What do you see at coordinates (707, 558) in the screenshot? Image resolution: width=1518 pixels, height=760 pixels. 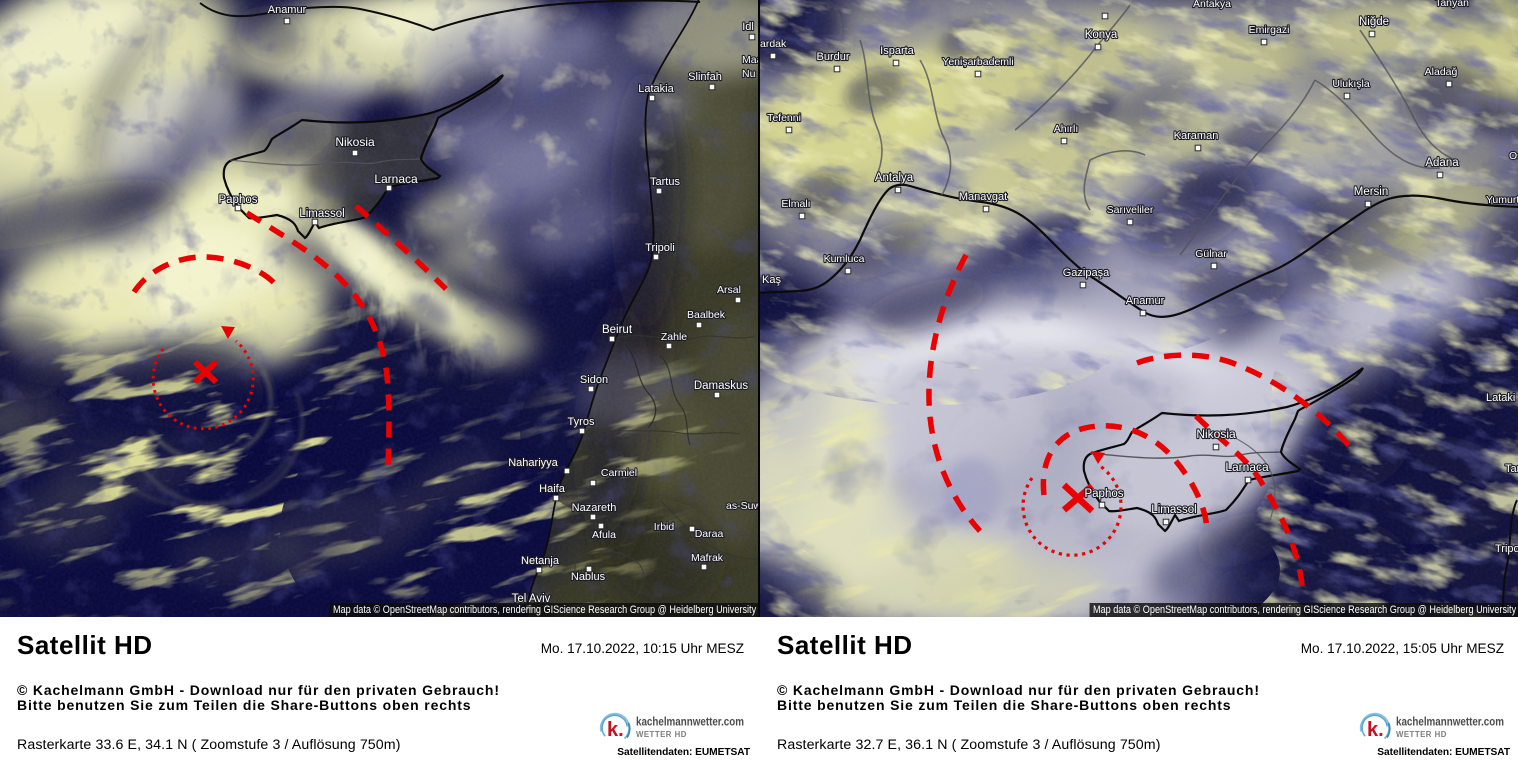 I see `svg-text: Mafrak` at bounding box center [707, 558].